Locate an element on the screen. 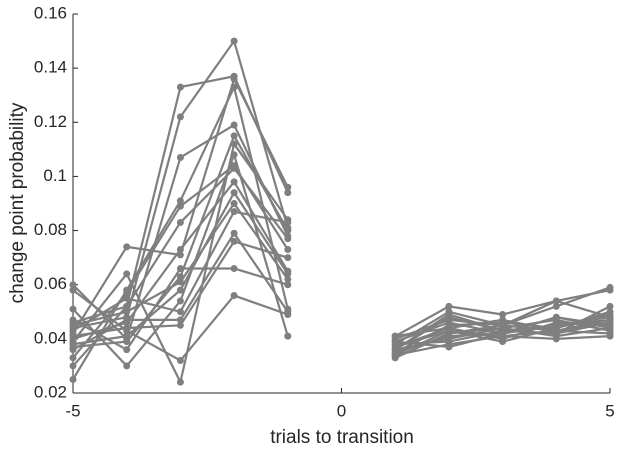  y-tick-label: 0.12 is located at coordinates (50, 121).